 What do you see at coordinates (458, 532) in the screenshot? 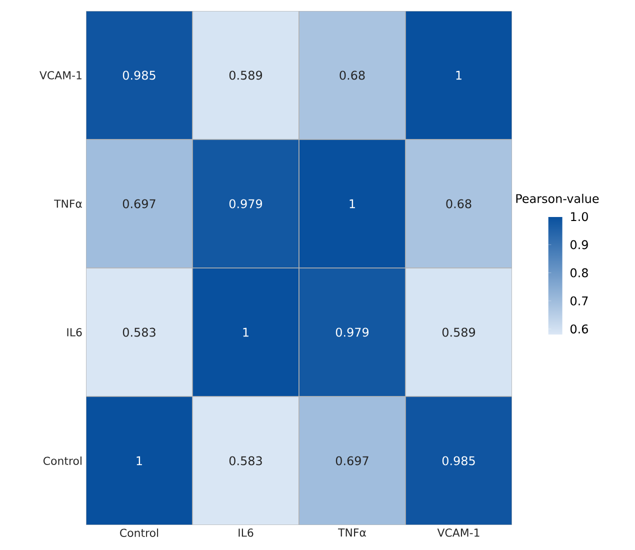
I see `x-tick-label: VCAM-1` at bounding box center [458, 532].